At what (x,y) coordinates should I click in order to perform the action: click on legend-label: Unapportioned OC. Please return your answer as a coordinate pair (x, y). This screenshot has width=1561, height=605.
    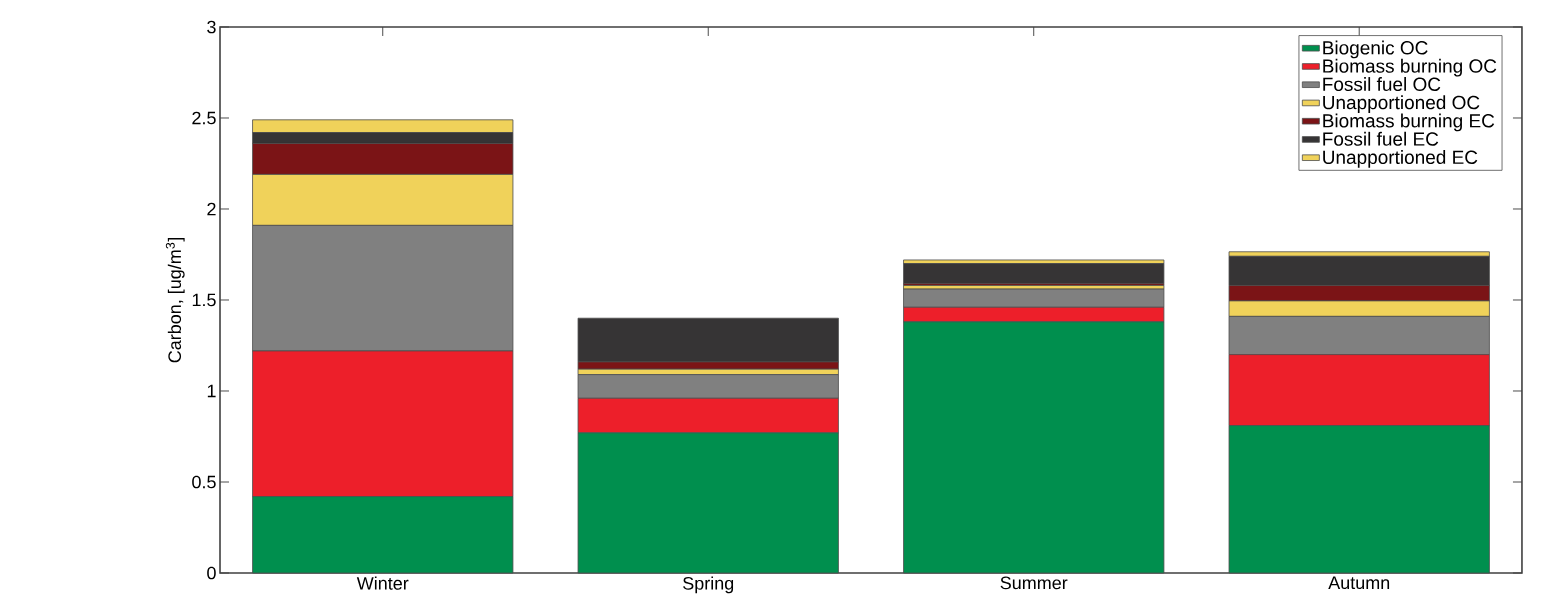
    Looking at the image, I should click on (1401, 104).